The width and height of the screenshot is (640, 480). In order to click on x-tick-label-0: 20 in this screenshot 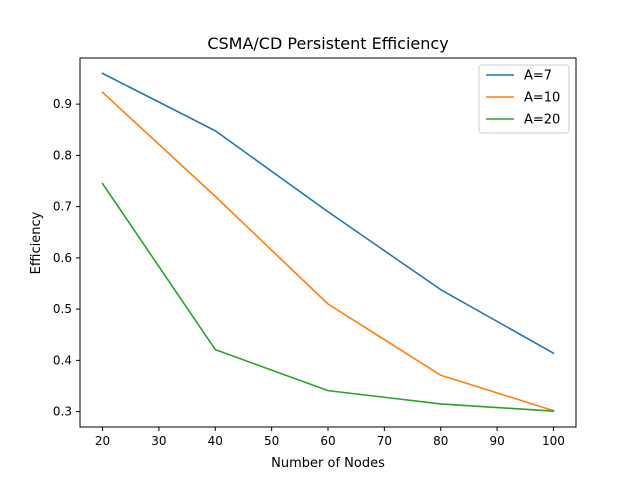, I will do `click(102, 441)`.